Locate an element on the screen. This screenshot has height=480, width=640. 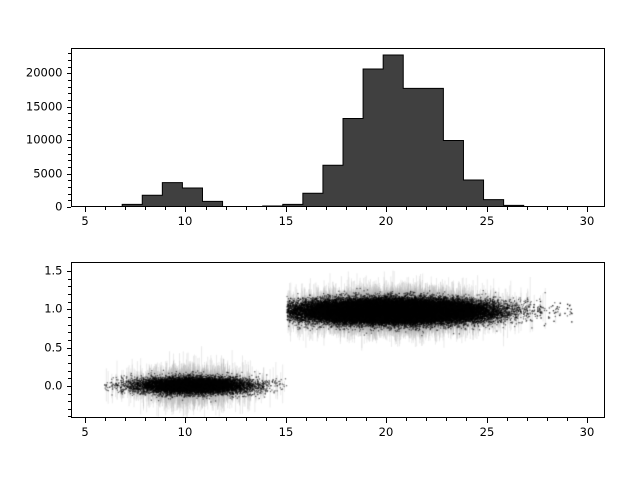
y-tick-label: 15000 is located at coordinates (44, 106).